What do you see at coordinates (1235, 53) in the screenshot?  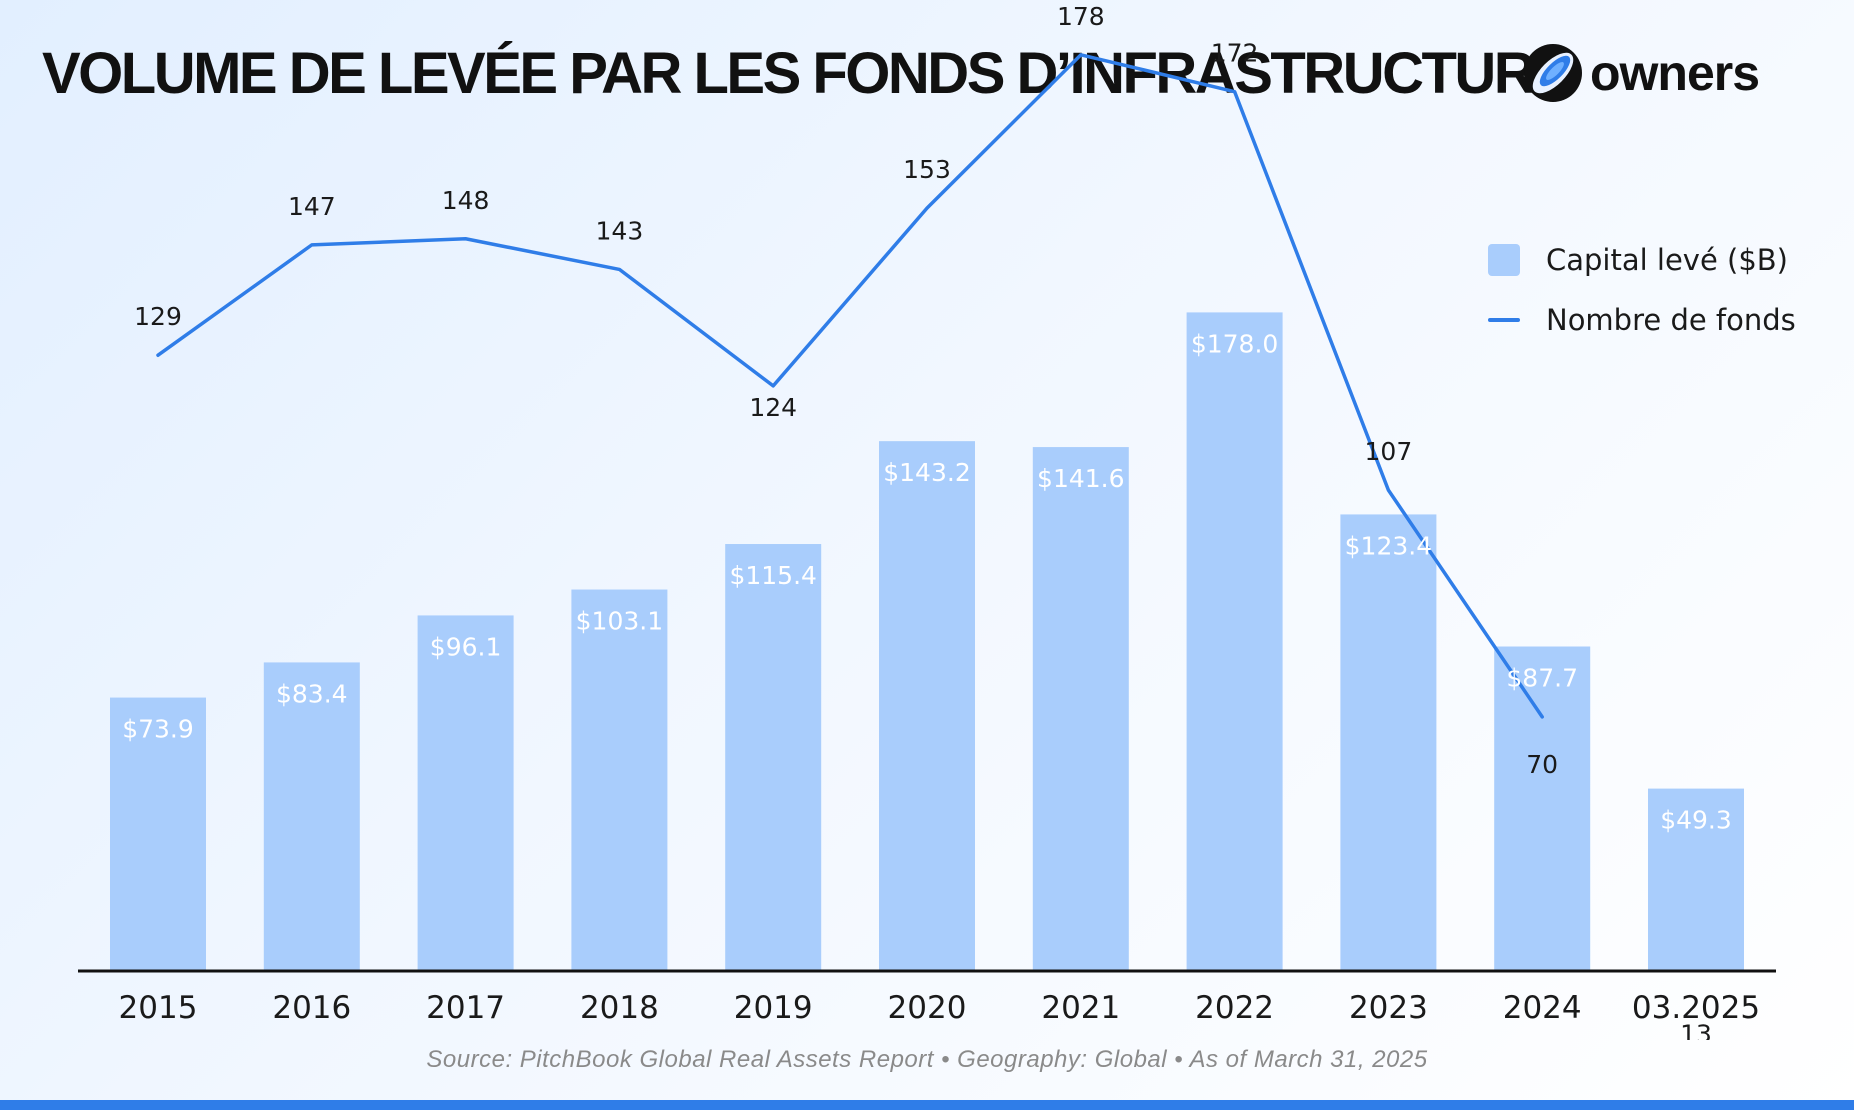 I see `line-value-label-2022: 172` at bounding box center [1235, 53].